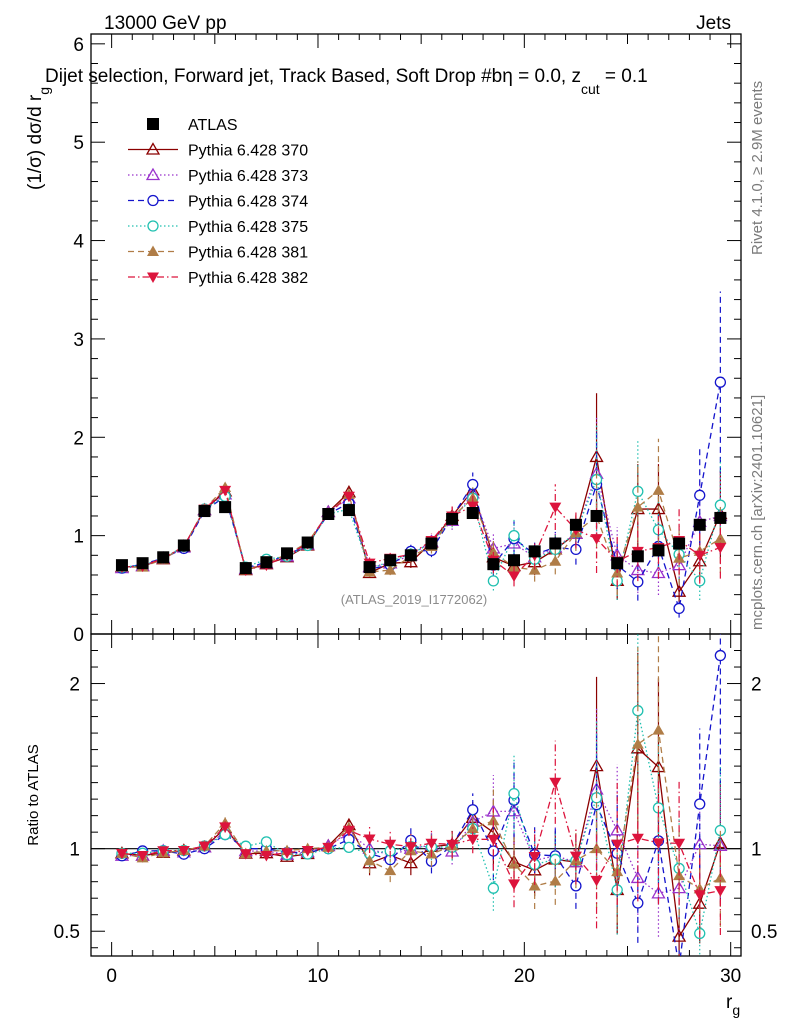 The height and width of the screenshot is (1024, 786). Describe the element at coordinates (733, 1005) in the screenshot. I see `x-axis-label: rg` at that location.